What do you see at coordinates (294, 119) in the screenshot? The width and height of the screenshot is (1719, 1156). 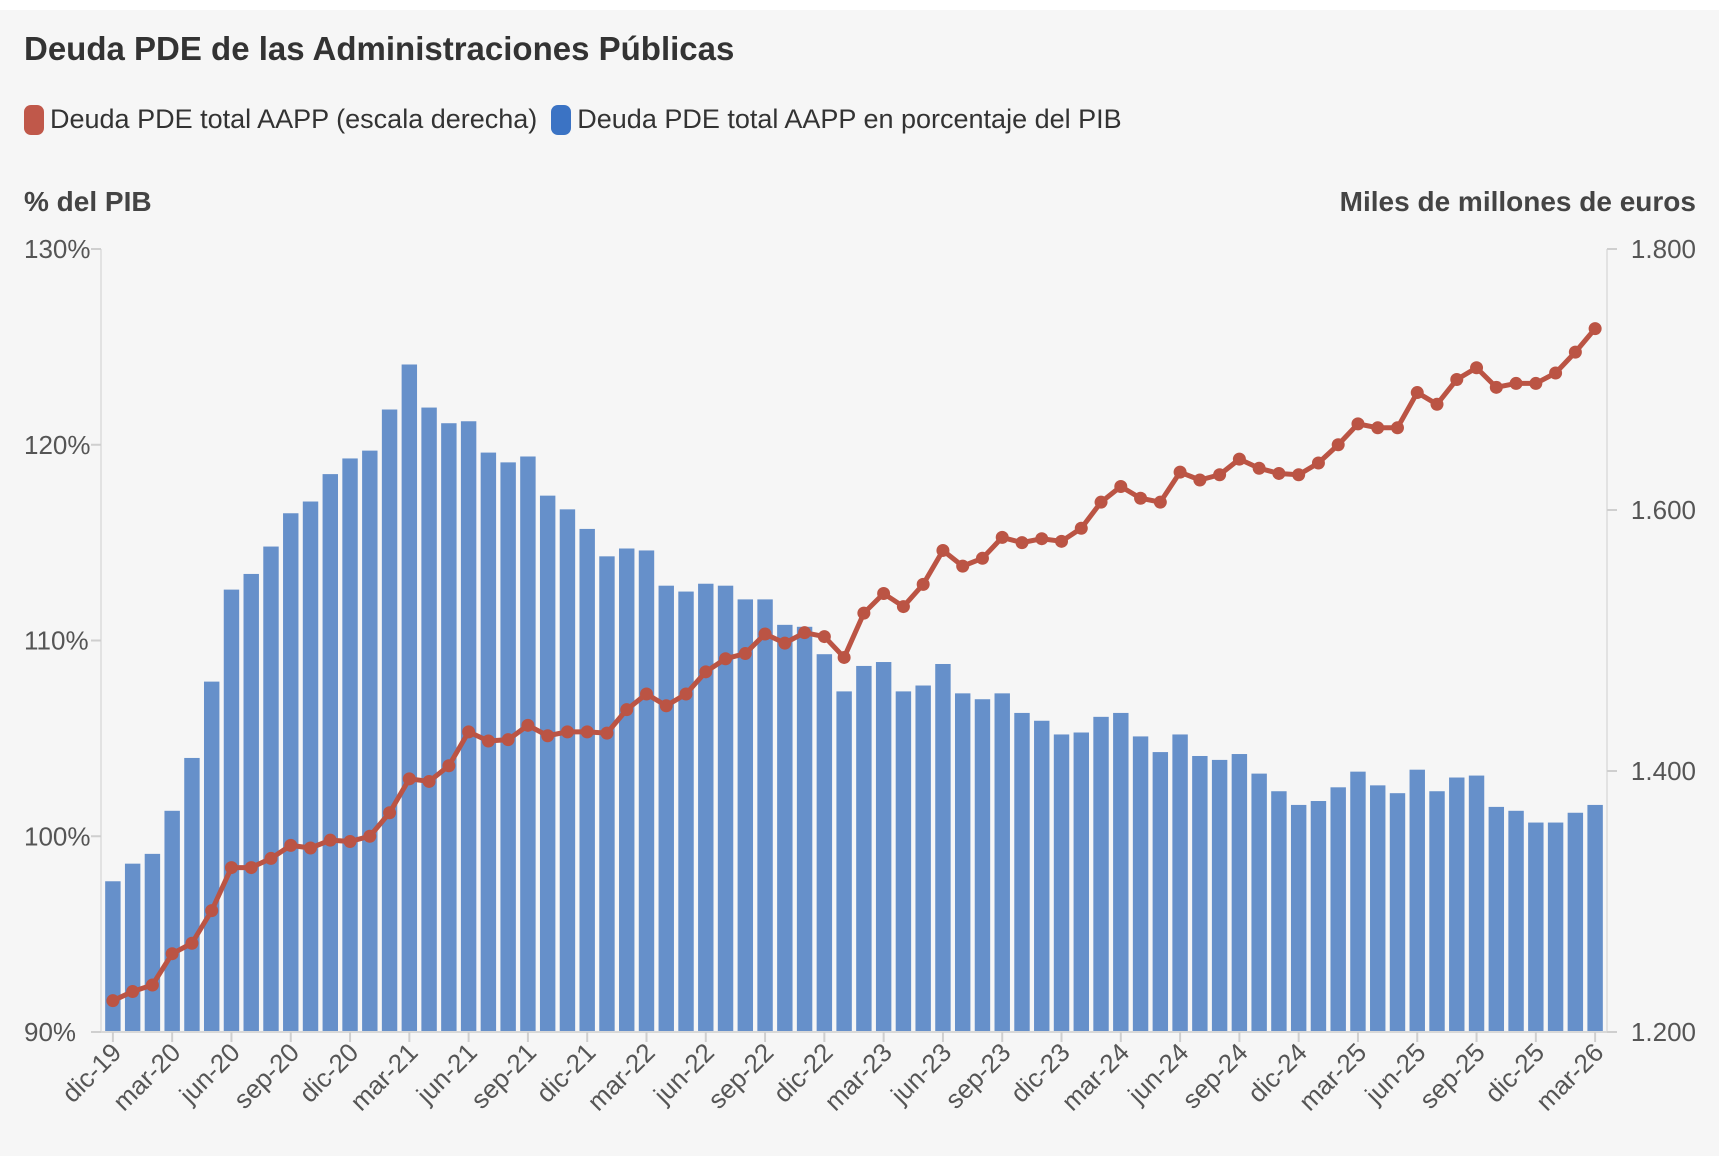 I see `legend-label-debt-total: Deuda PDE total AAPP (escala derecha)` at bounding box center [294, 119].